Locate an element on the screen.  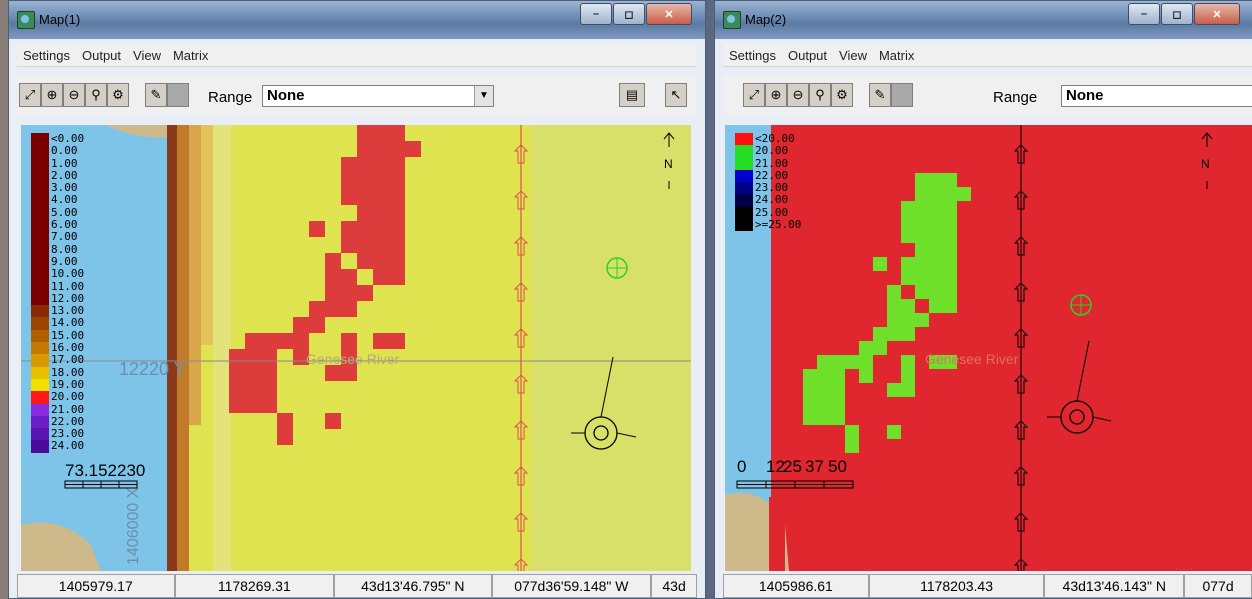
title-bar: Map(1) – ◻ ✕ is located at coordinates (357, 20).